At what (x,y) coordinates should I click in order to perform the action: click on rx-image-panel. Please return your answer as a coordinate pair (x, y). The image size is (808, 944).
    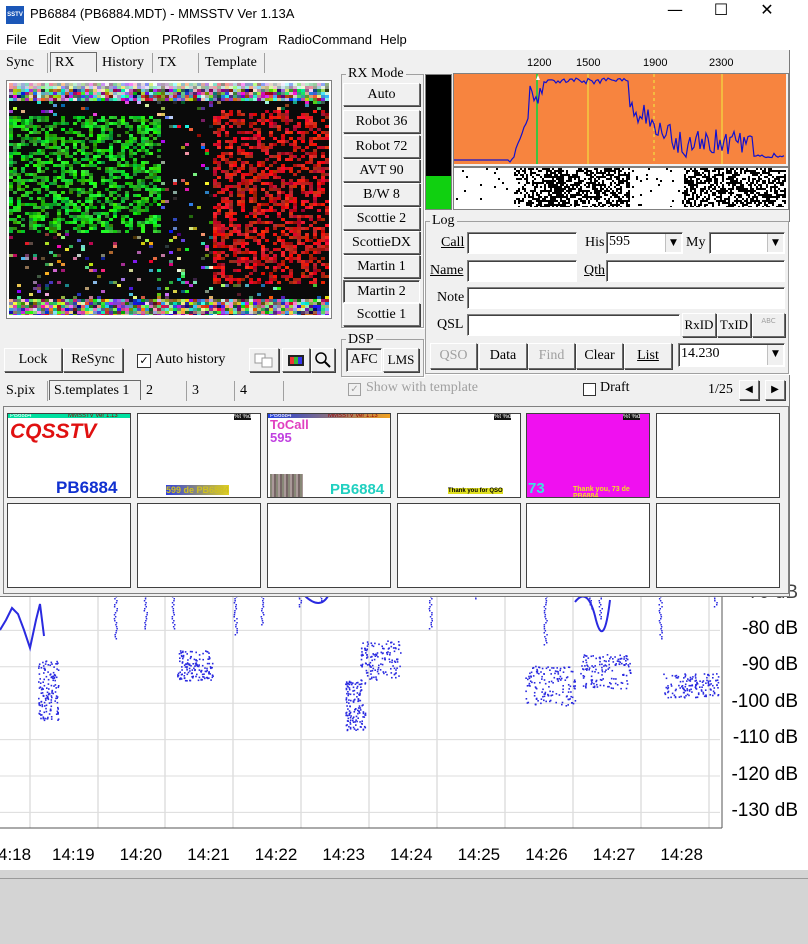
    Looking at the image, I should click on (169, 199).